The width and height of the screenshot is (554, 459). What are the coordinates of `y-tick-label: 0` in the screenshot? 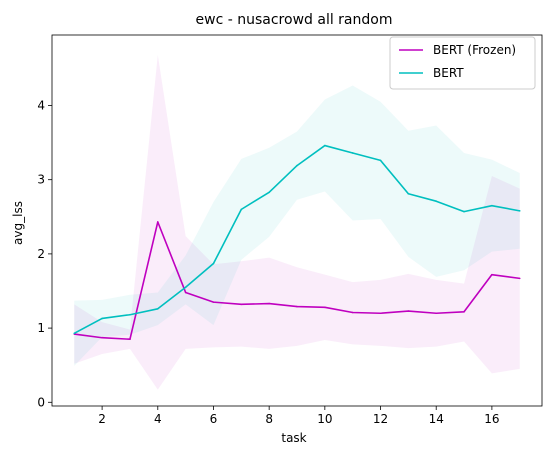 It's located at (41, 402).